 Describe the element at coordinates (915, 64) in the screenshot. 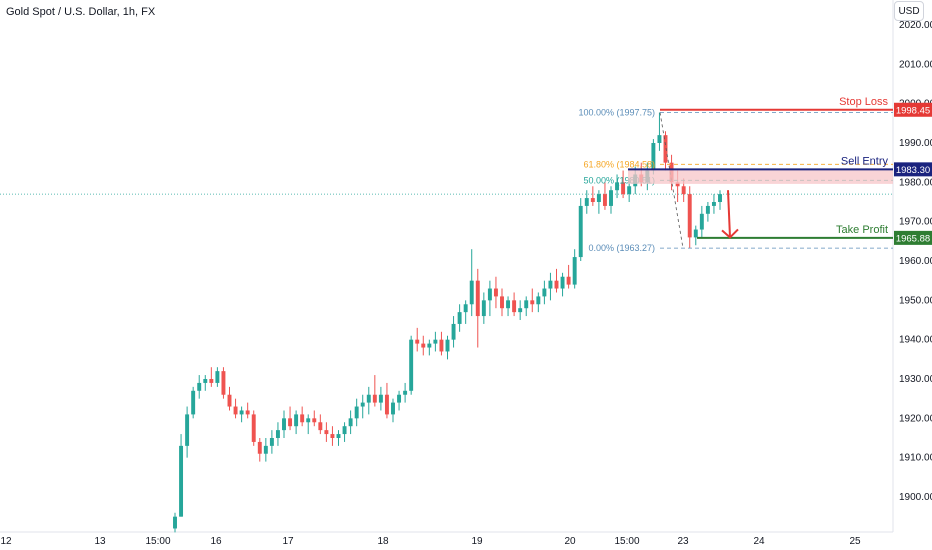

I see `y-tick-label: 2010.00` at that location.